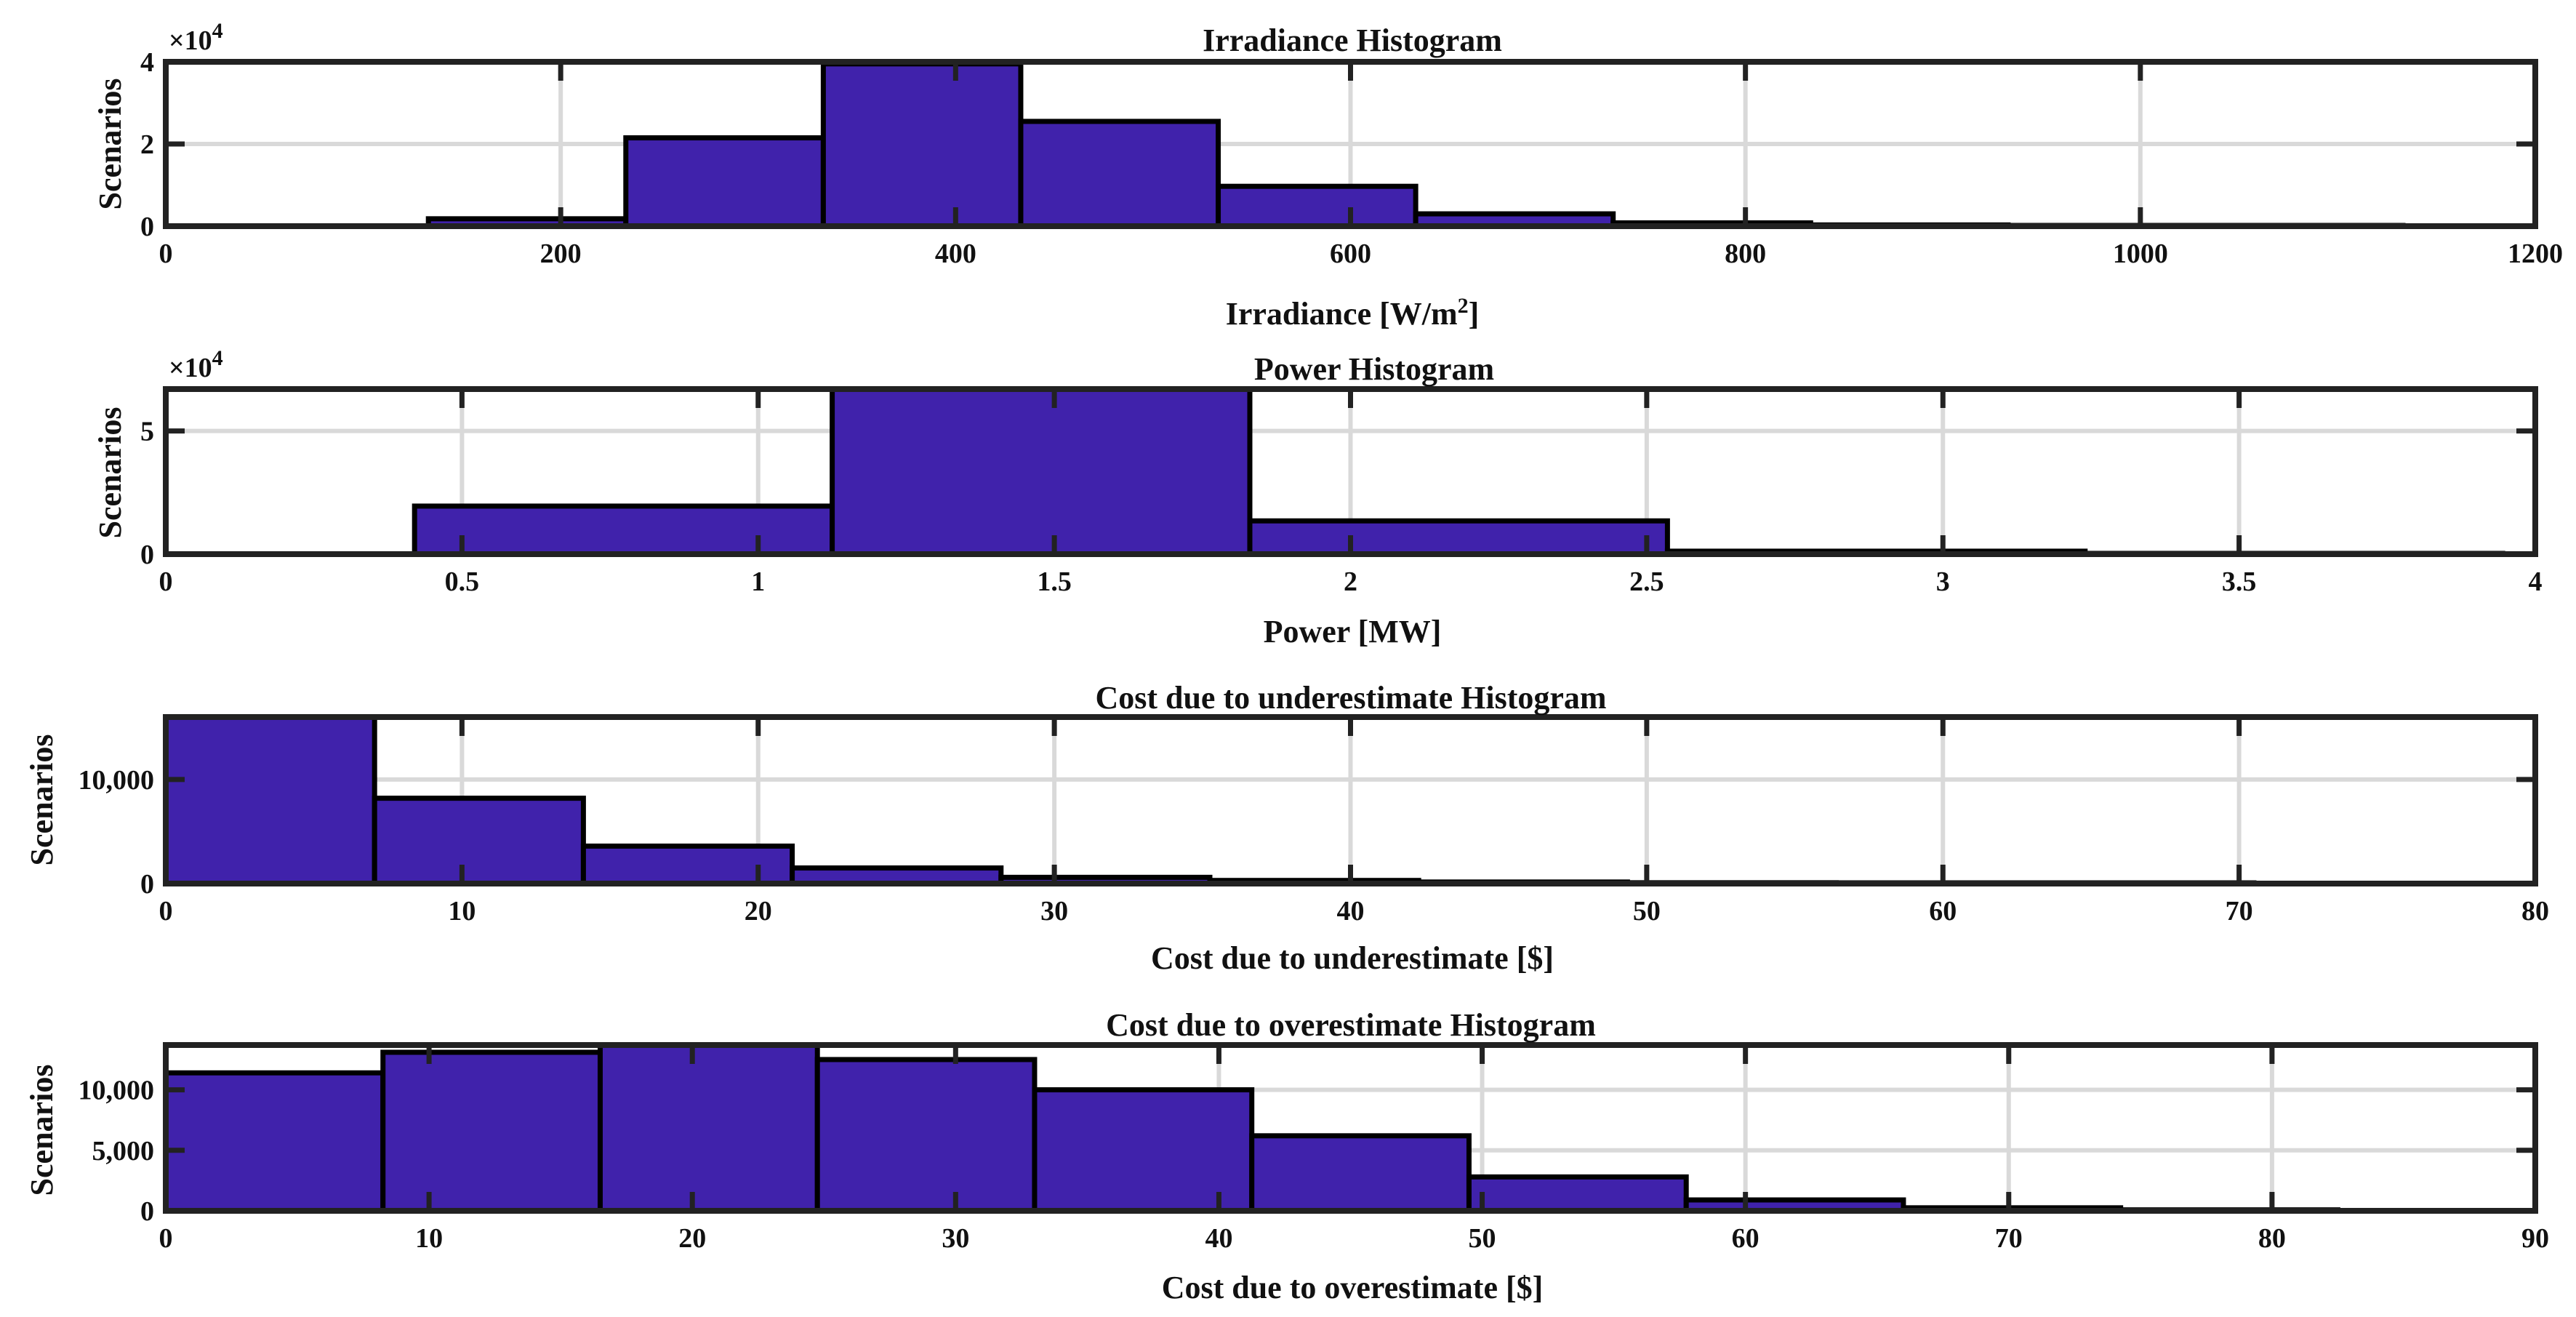  I want to click on irradiance-bars, so click(1415, 145).